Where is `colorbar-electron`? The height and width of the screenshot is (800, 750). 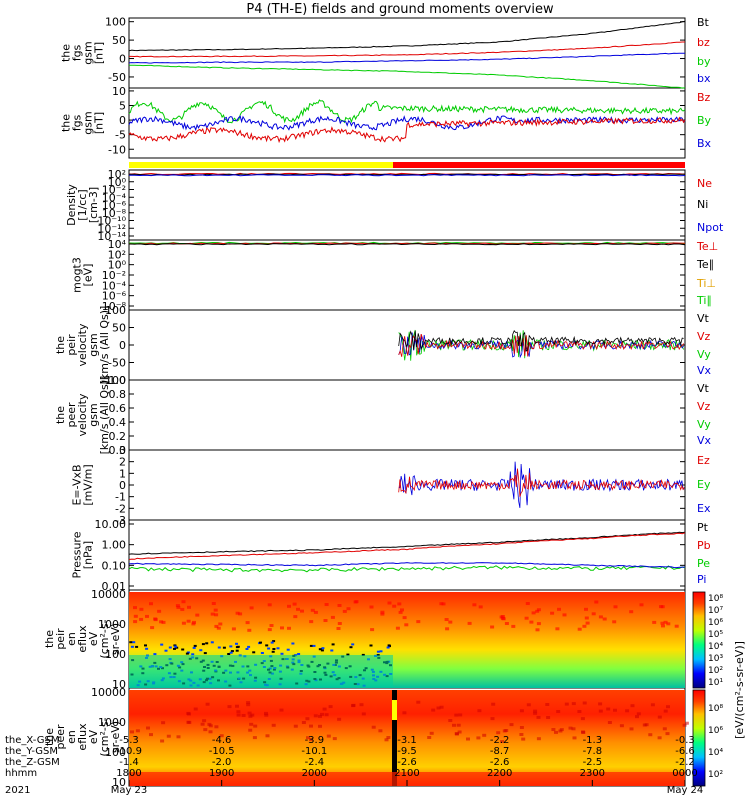
colorbar-electron is located at coordinates (699, 738).